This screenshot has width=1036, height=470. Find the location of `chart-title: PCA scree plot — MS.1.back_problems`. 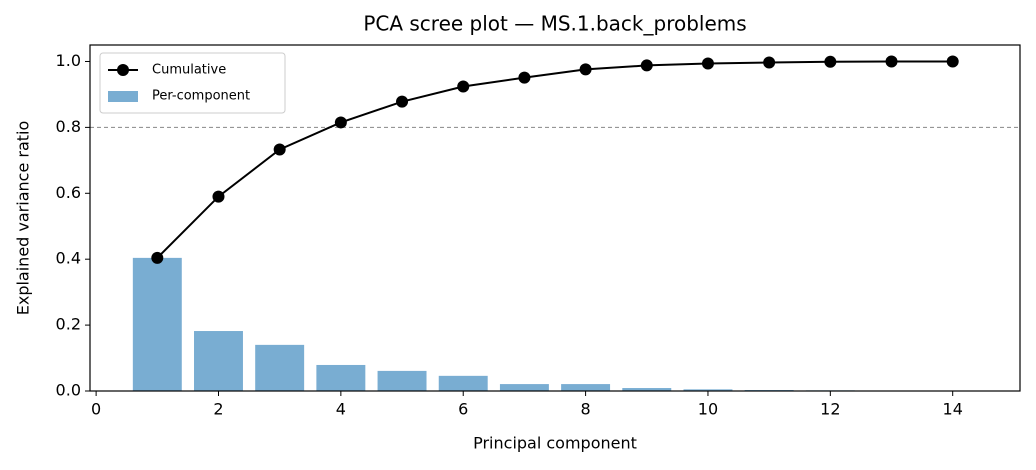

chart-title: PCA scree plot — MS.1.back_problems is located at coordinates (554, 24).